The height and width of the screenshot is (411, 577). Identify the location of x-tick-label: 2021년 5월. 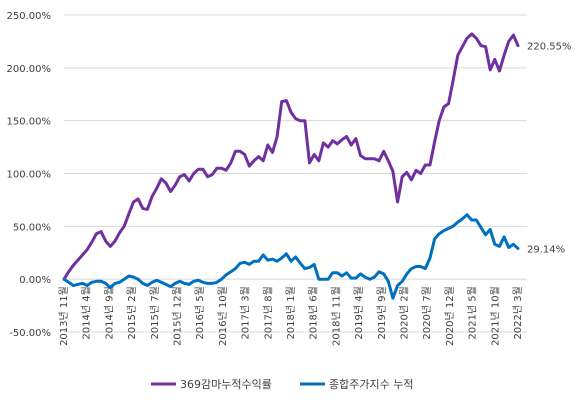
(473, 312).